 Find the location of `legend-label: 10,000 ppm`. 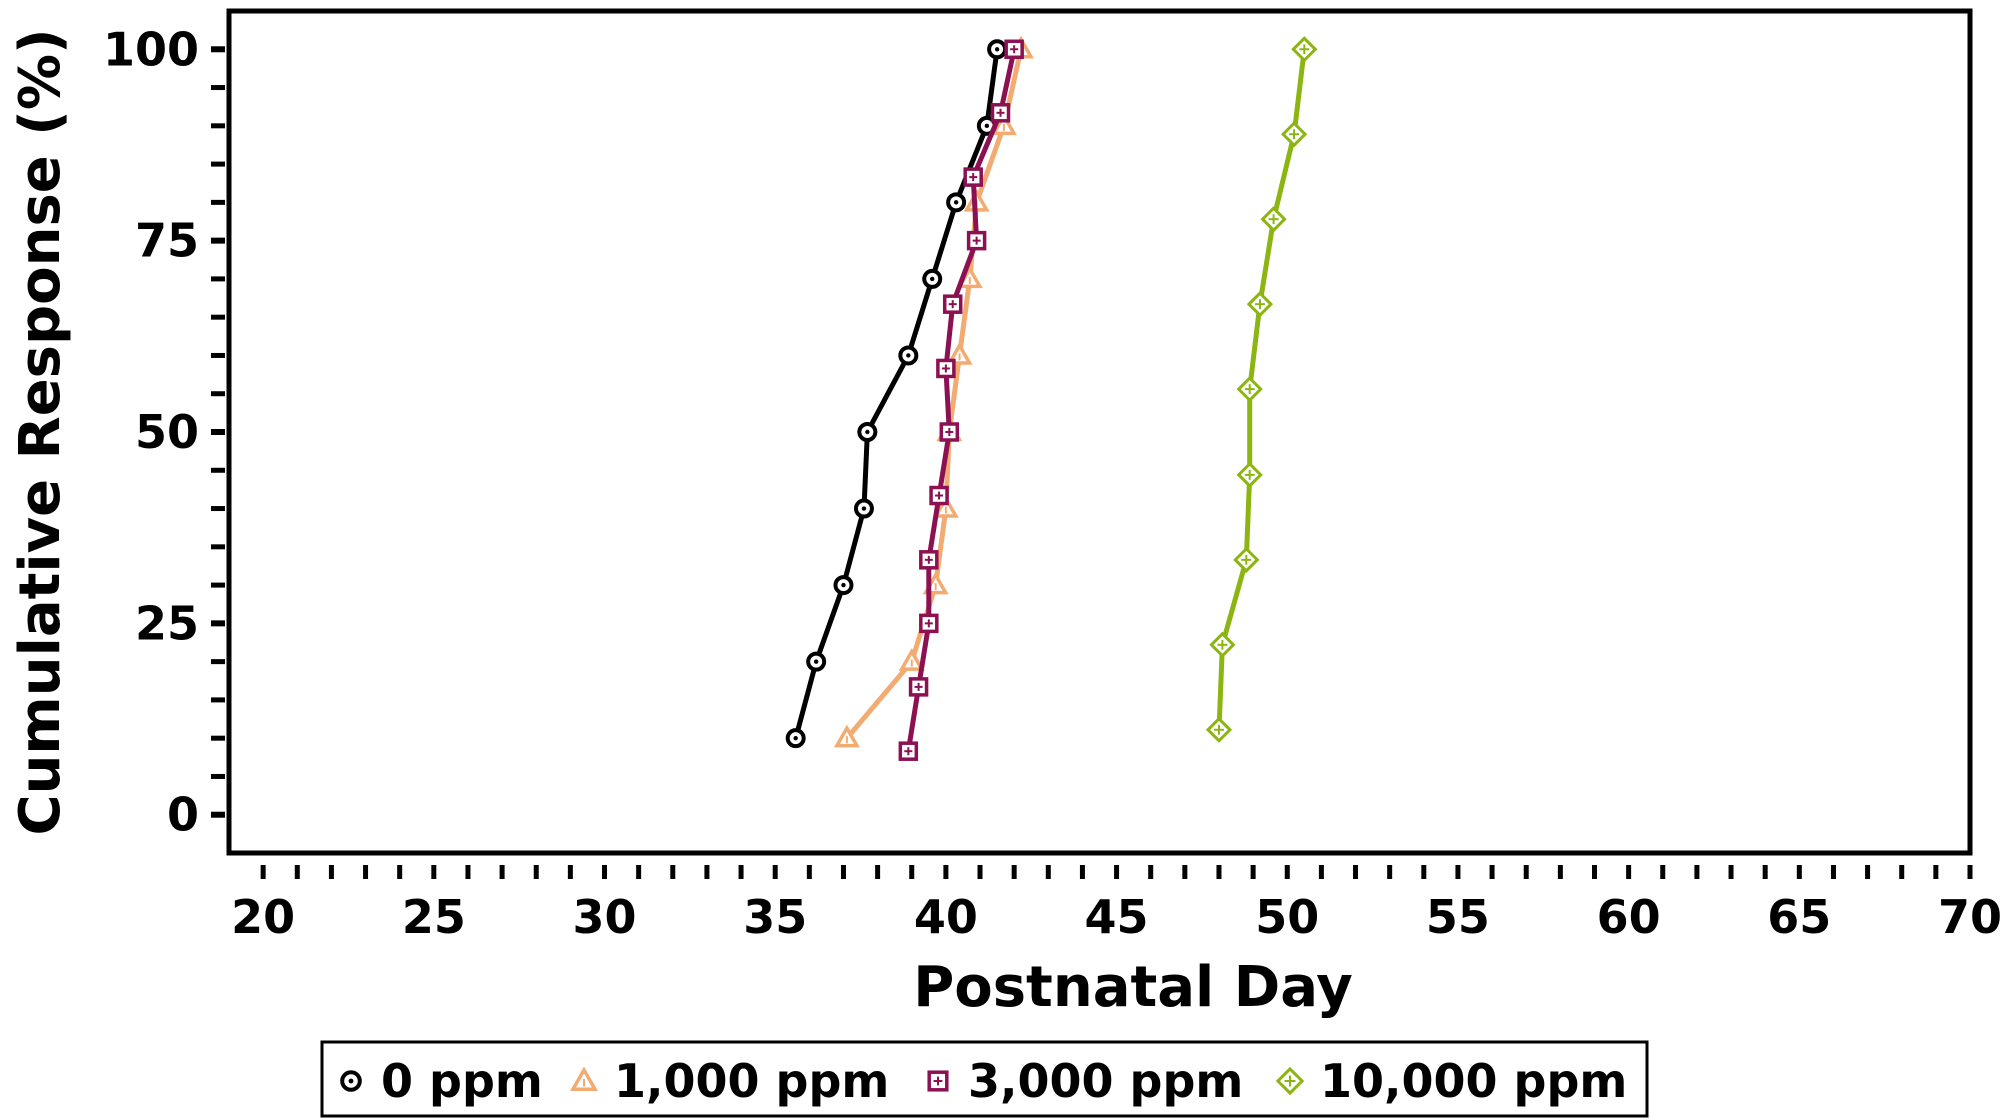

legend-label: 10,000 ppm is located at coordinates (1473, 1081).